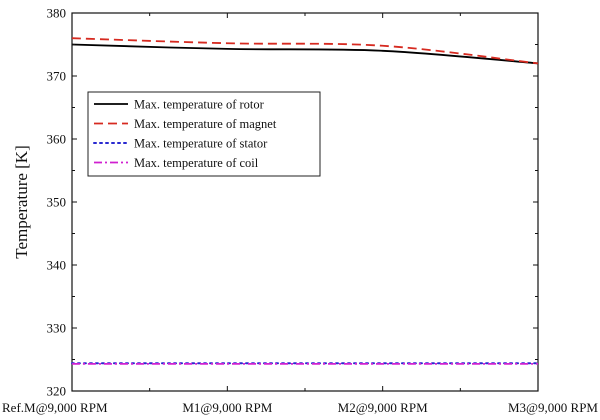  What do you see at coordinates (57, 76) in the screenshot?
I see `y-tick-label: 370` at bounding box center [57, 76].